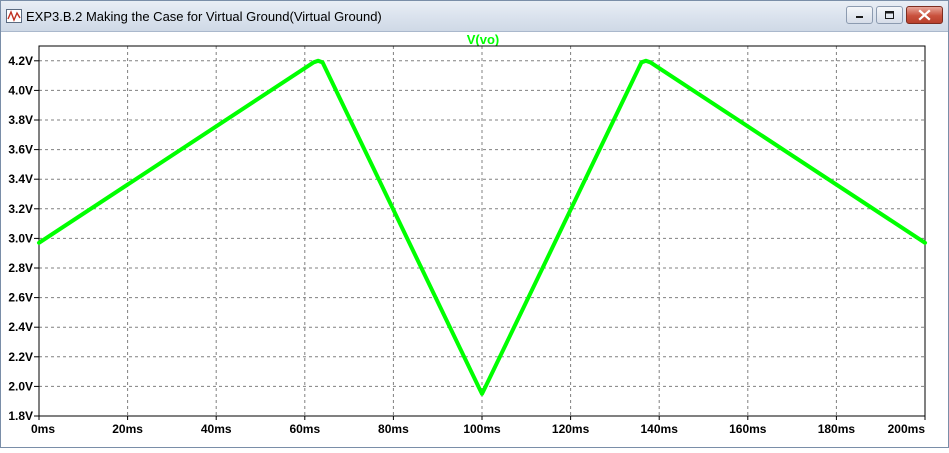 The width and height of the screenshot is (949, 453). I want to click on close-icon, so click(924, 15).